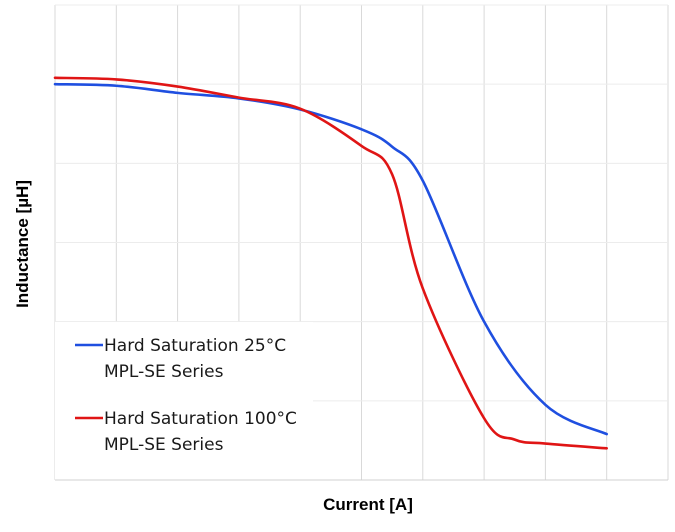 This screenshot has height=532, width=675. I want to click on legend-label-100c-line1: Hard Saturation 100°C, so click(200, 419).